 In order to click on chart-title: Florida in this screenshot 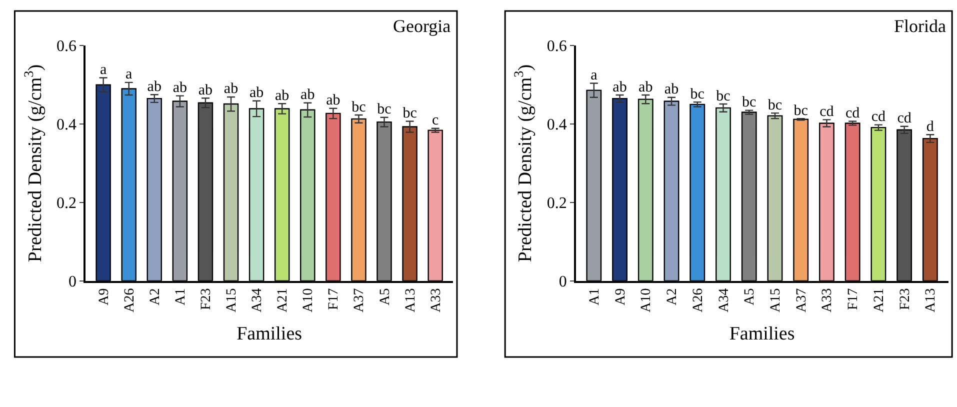, I will do `click(920, 26)`.